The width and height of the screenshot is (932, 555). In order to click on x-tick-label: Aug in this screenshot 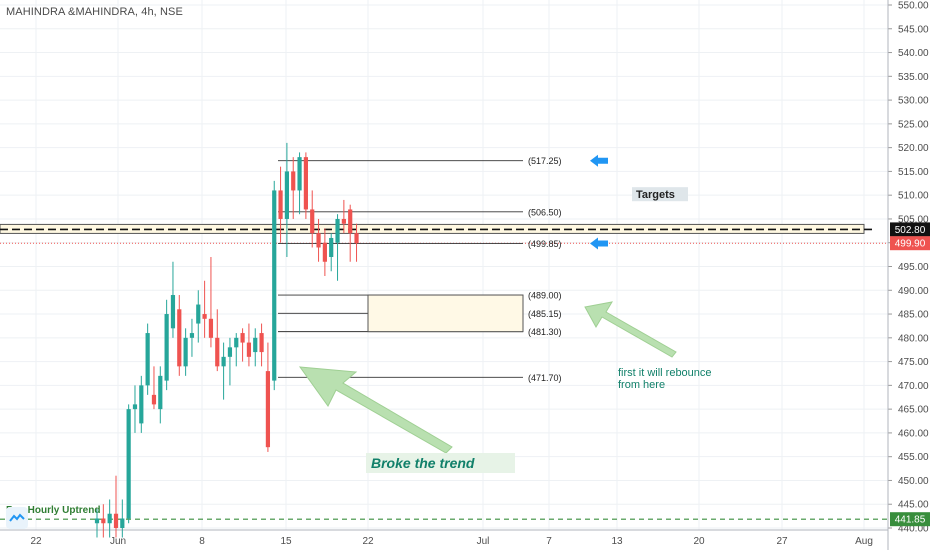, I will do `click(864, 541)`.